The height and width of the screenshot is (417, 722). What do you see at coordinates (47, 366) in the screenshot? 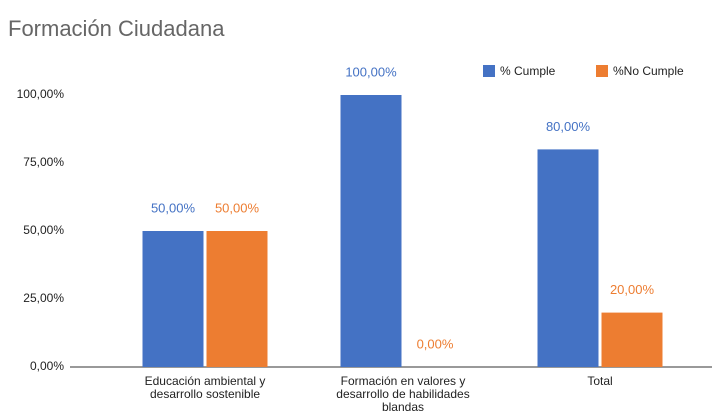
I see `y-tick-label: 0,00%` at bounding box center [47, 366].